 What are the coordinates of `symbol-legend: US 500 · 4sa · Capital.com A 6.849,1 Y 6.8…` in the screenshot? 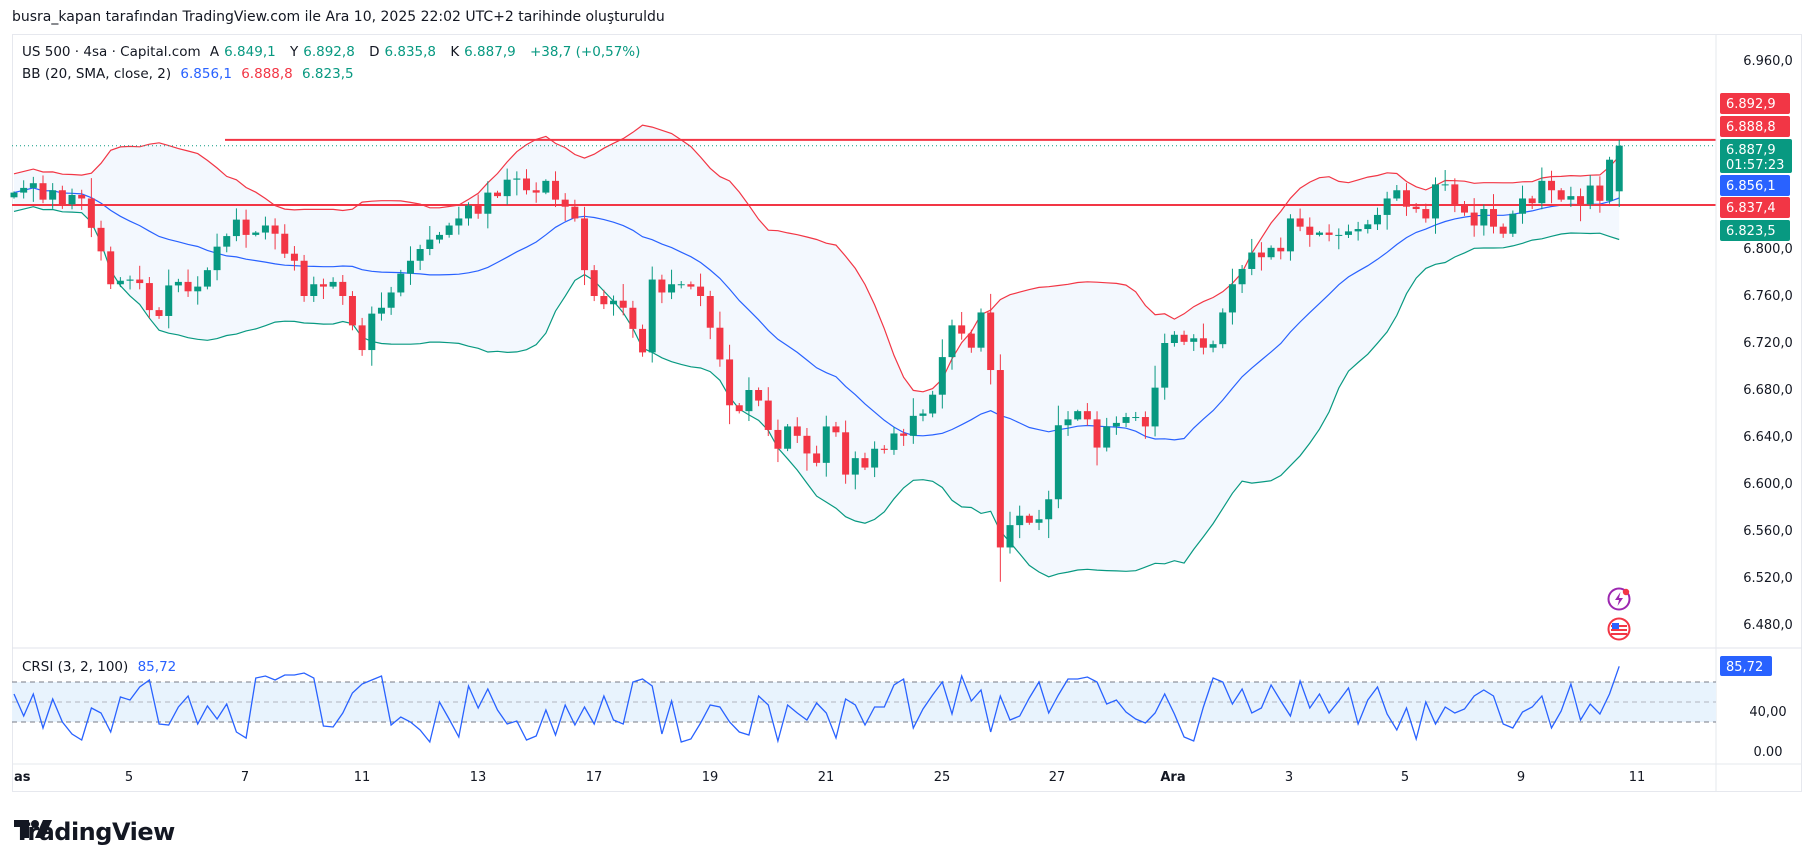 It's located at (333, 52).